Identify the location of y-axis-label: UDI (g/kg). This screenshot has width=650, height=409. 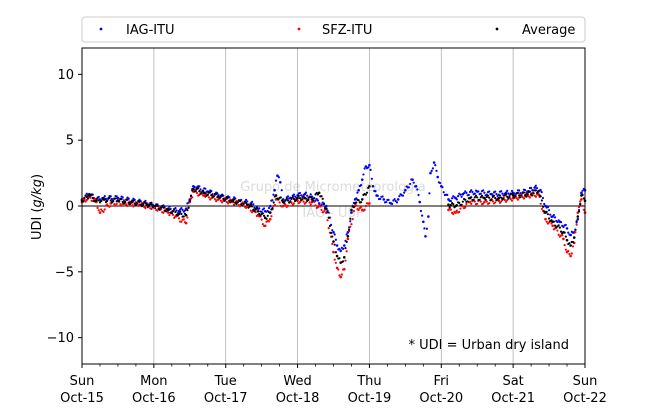
(37, 207).